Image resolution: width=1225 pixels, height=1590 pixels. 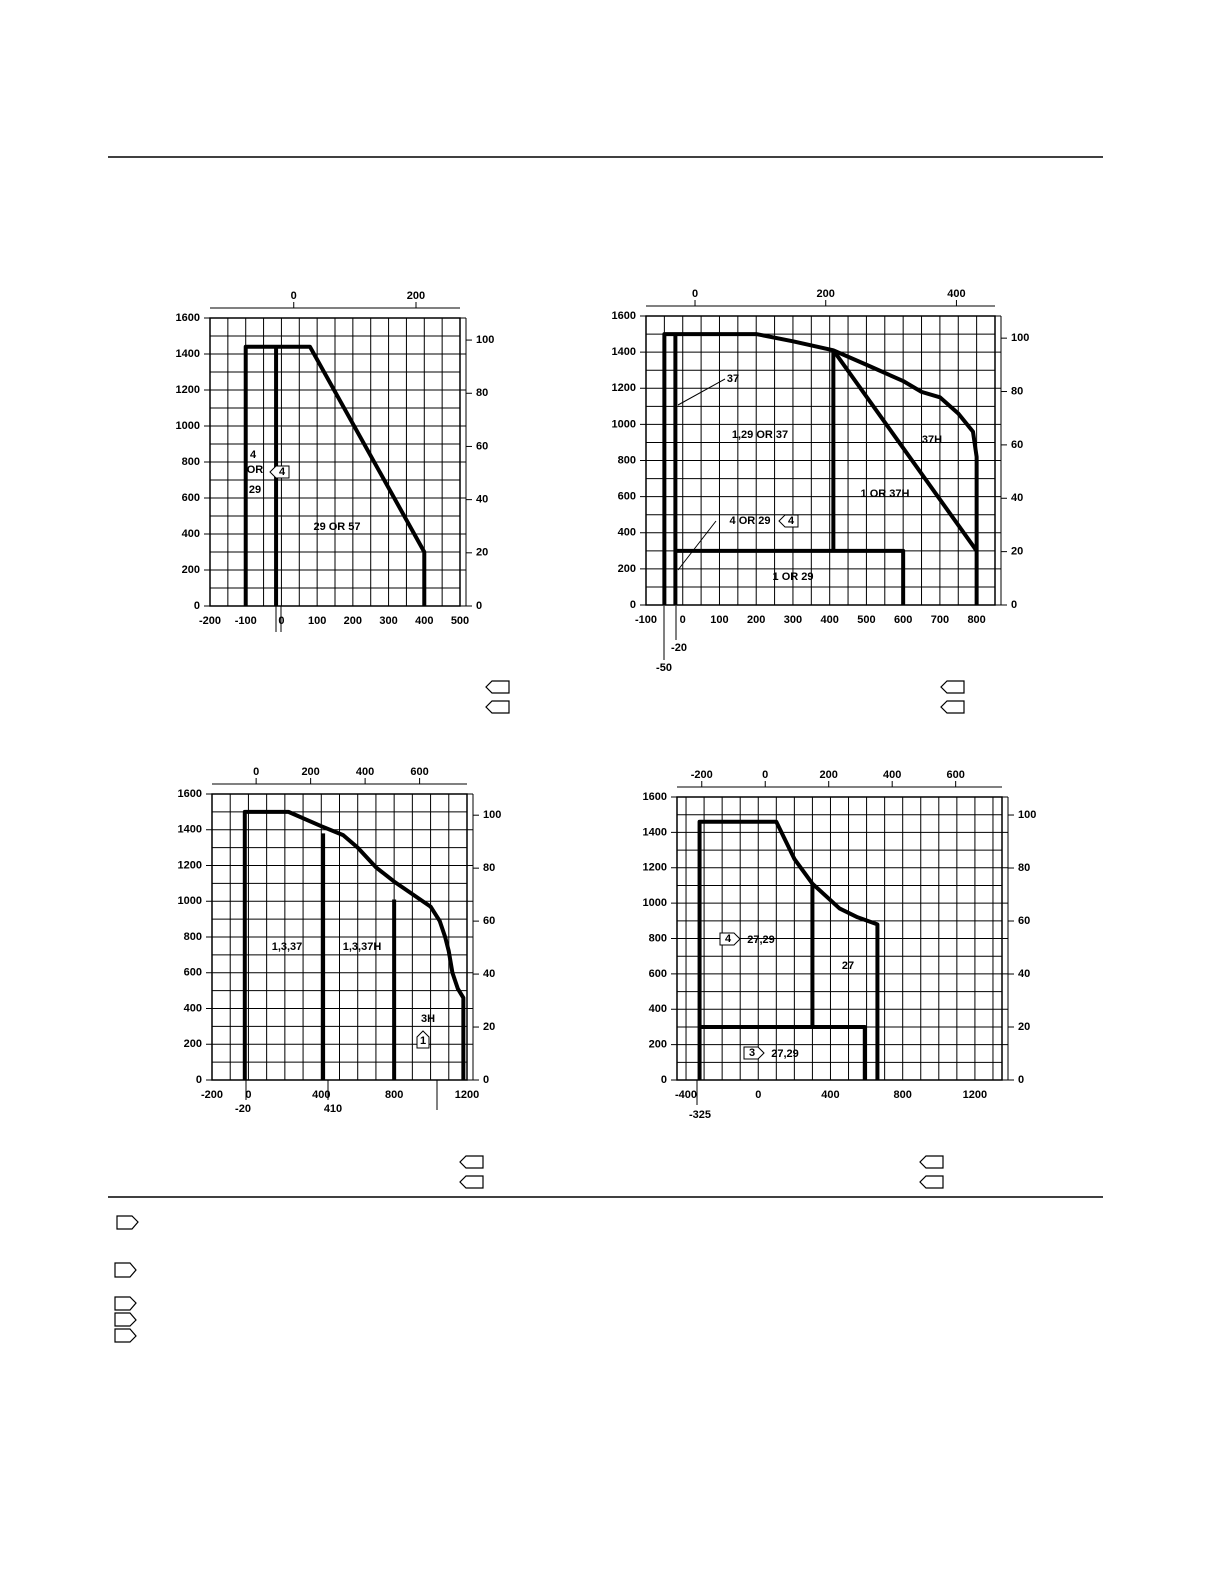 I want to click on annotation: 1,29 OR 37, so click(x=760, y=435).